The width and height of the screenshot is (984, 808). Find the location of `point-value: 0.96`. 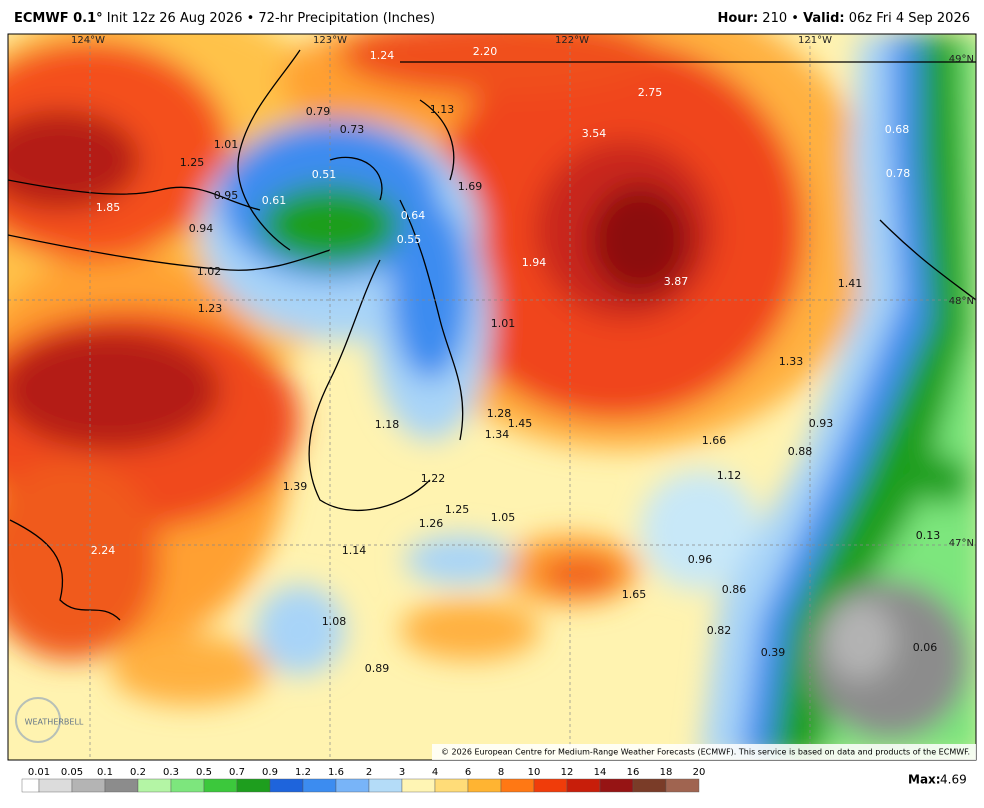

point-value: 0.96 is located at coordinates (700, 559).